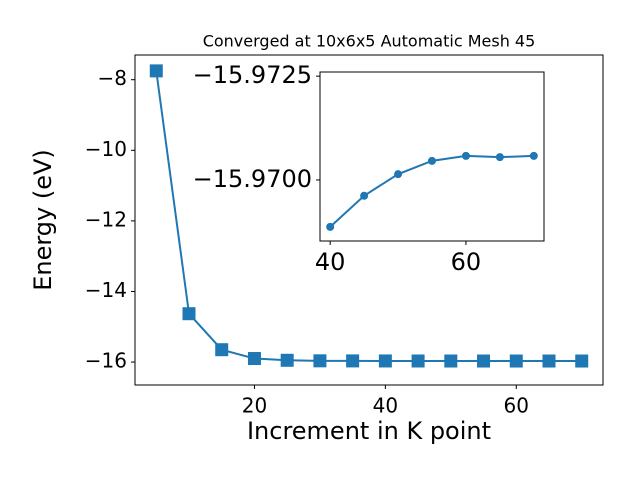 Image resolution: width=640 pixels, height=480 pixels. I want to click on y-tick-label: −12, so click(106, 219).